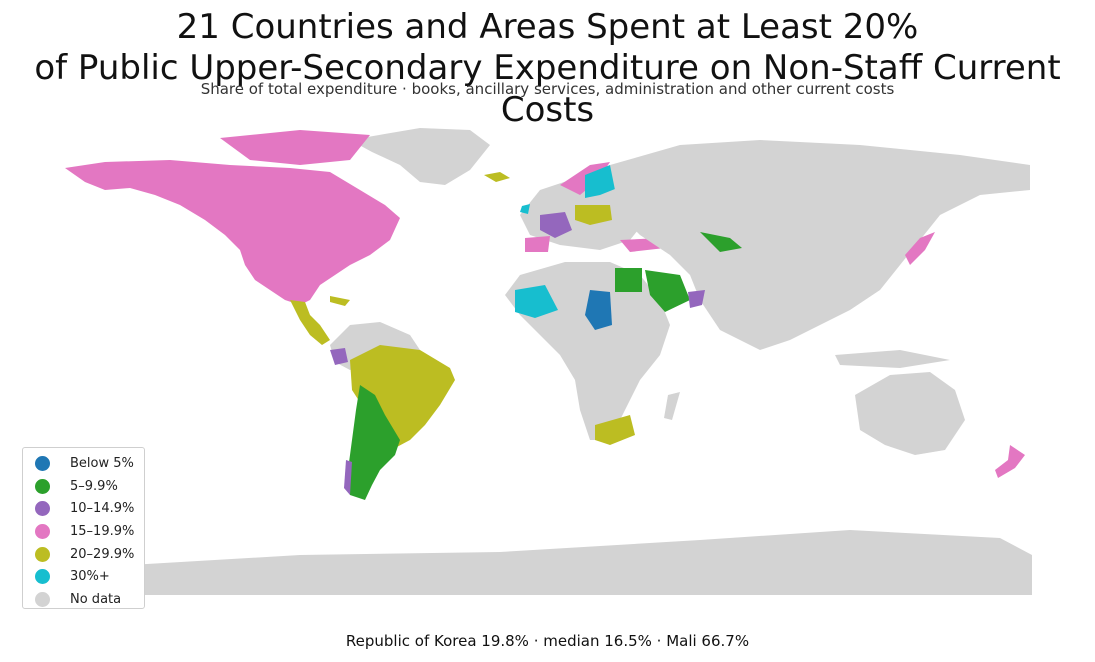 The width and height of the screenshot is (1095, 662). I want to click on region-central-europe, so click(593, 215).